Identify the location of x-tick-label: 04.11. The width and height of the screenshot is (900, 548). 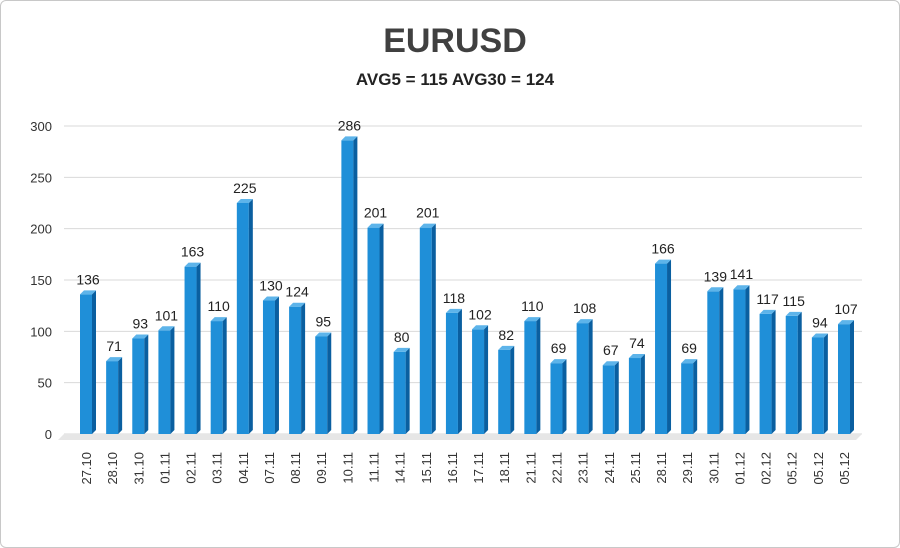
(243, 468).